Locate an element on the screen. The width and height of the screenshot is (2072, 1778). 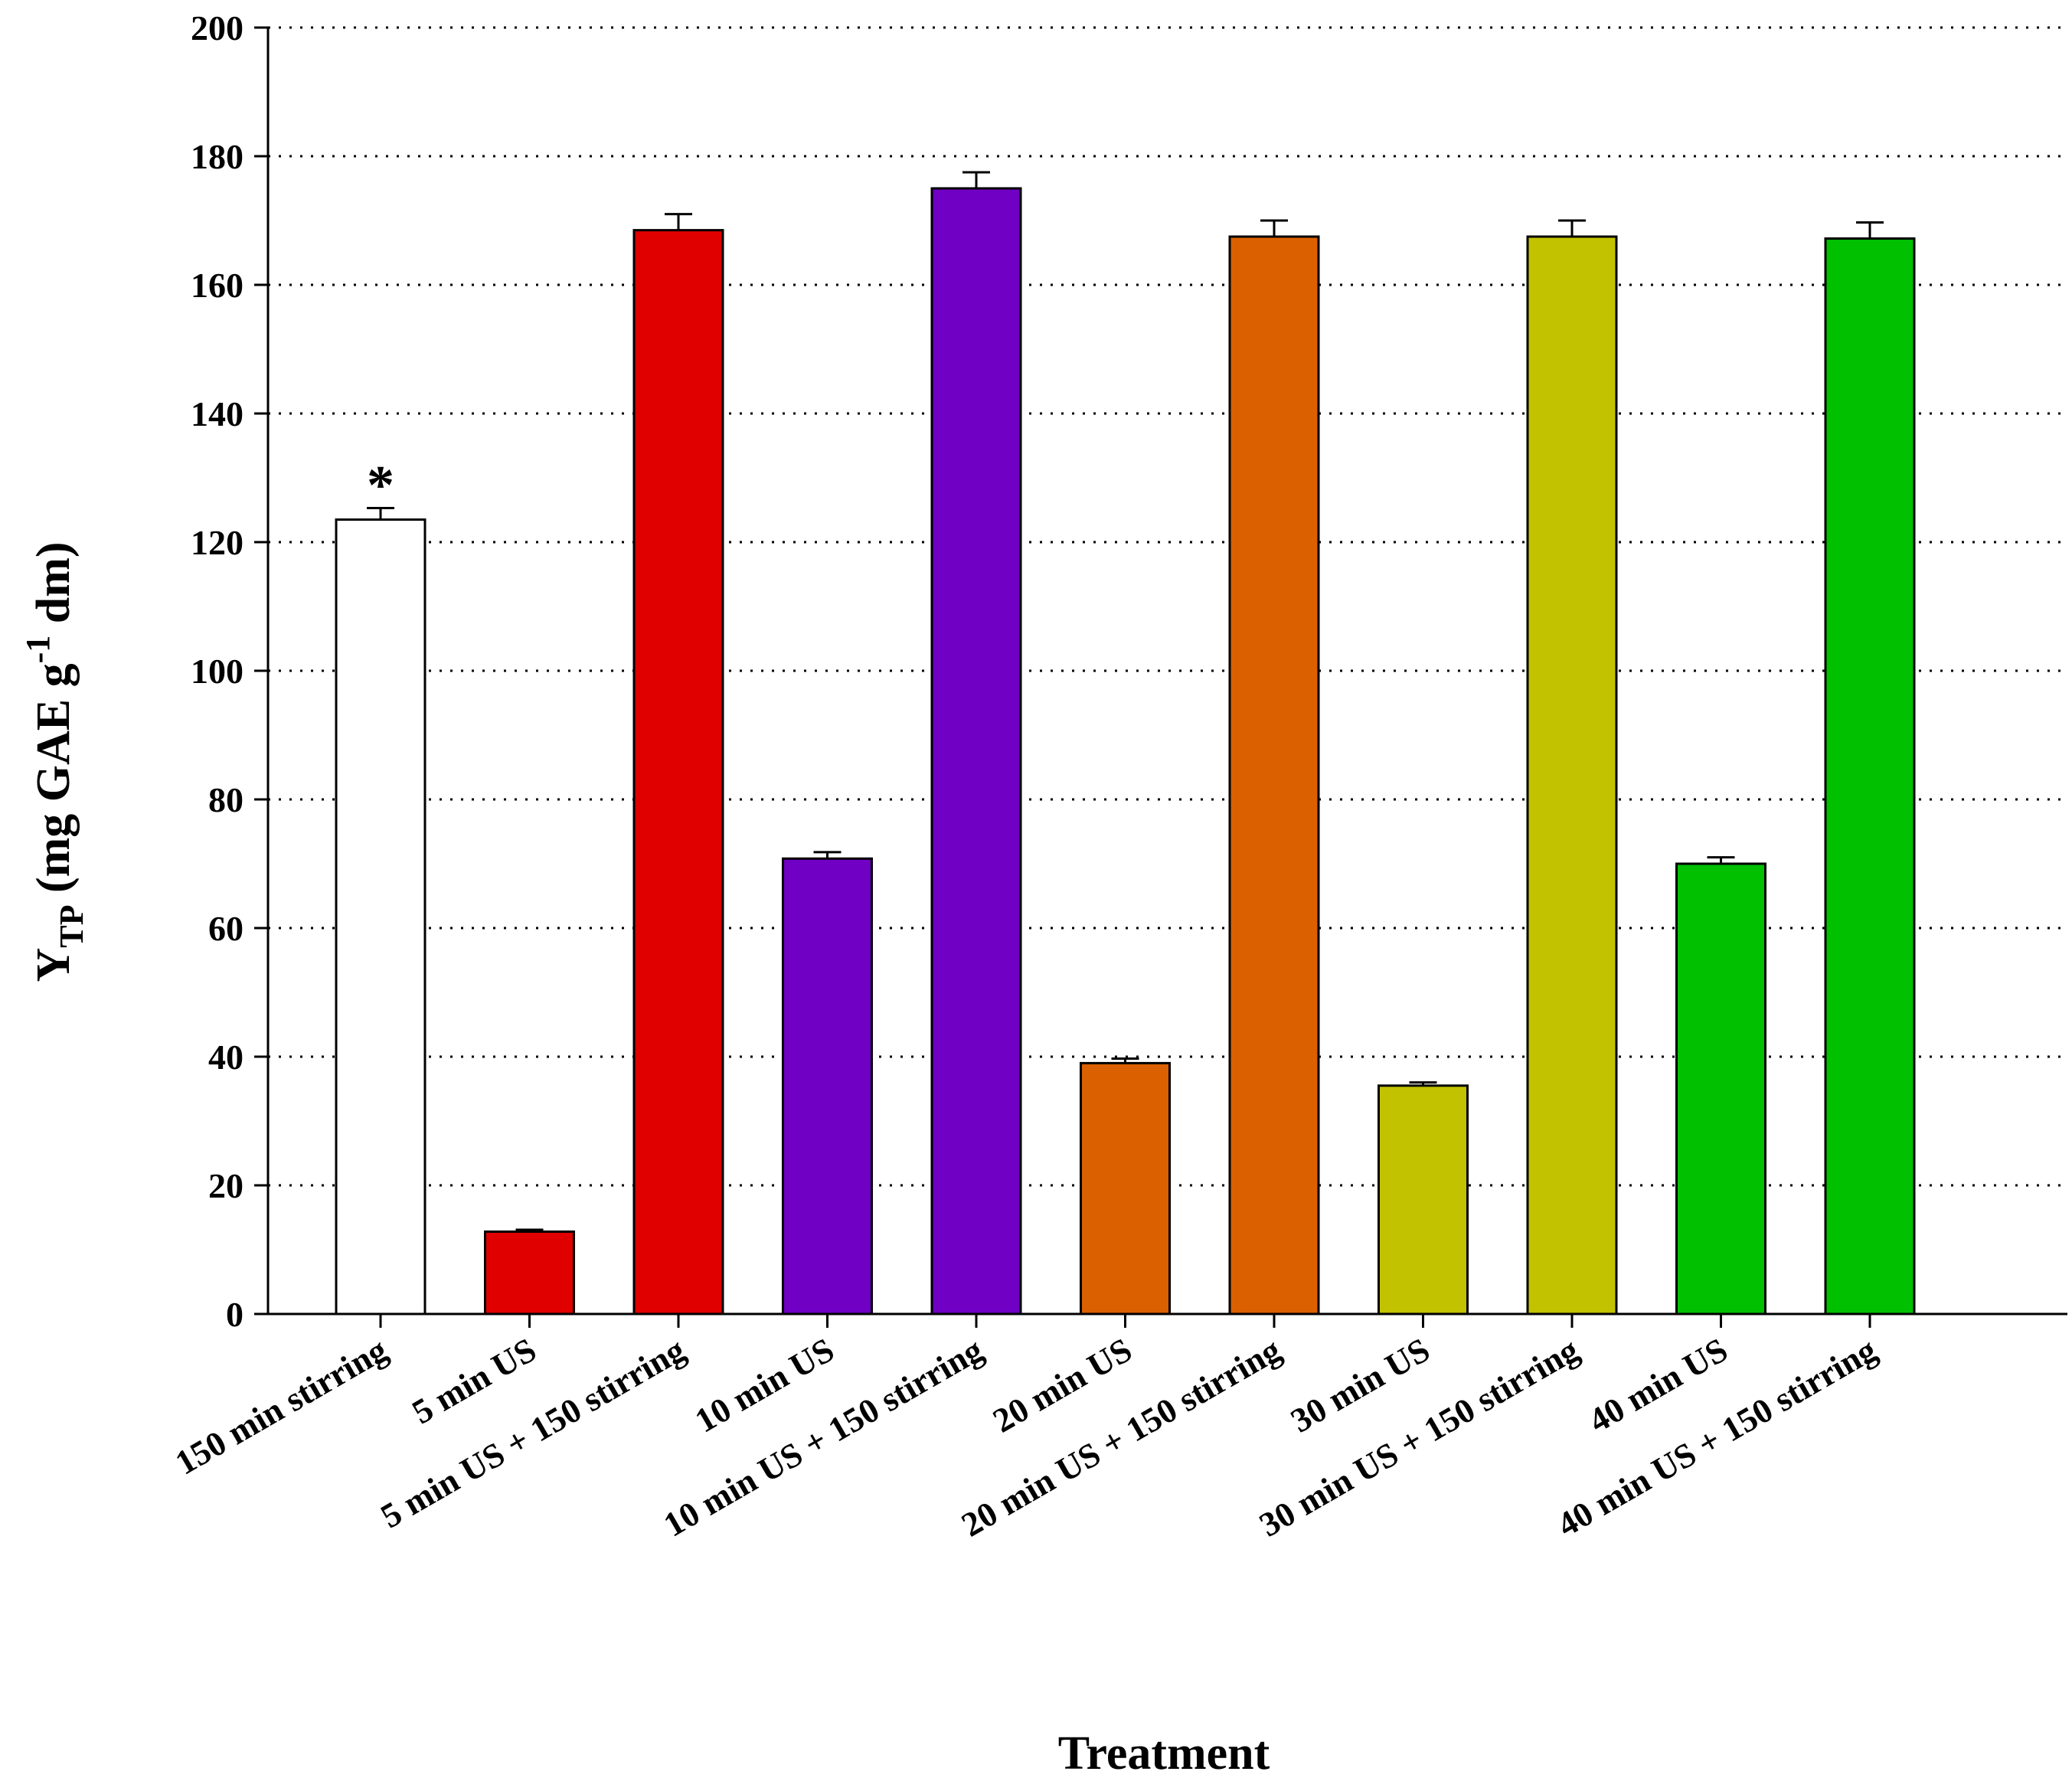
y-axis-title: YTP (mg GAE g-1 dm) is located at coordinates (54, 761).